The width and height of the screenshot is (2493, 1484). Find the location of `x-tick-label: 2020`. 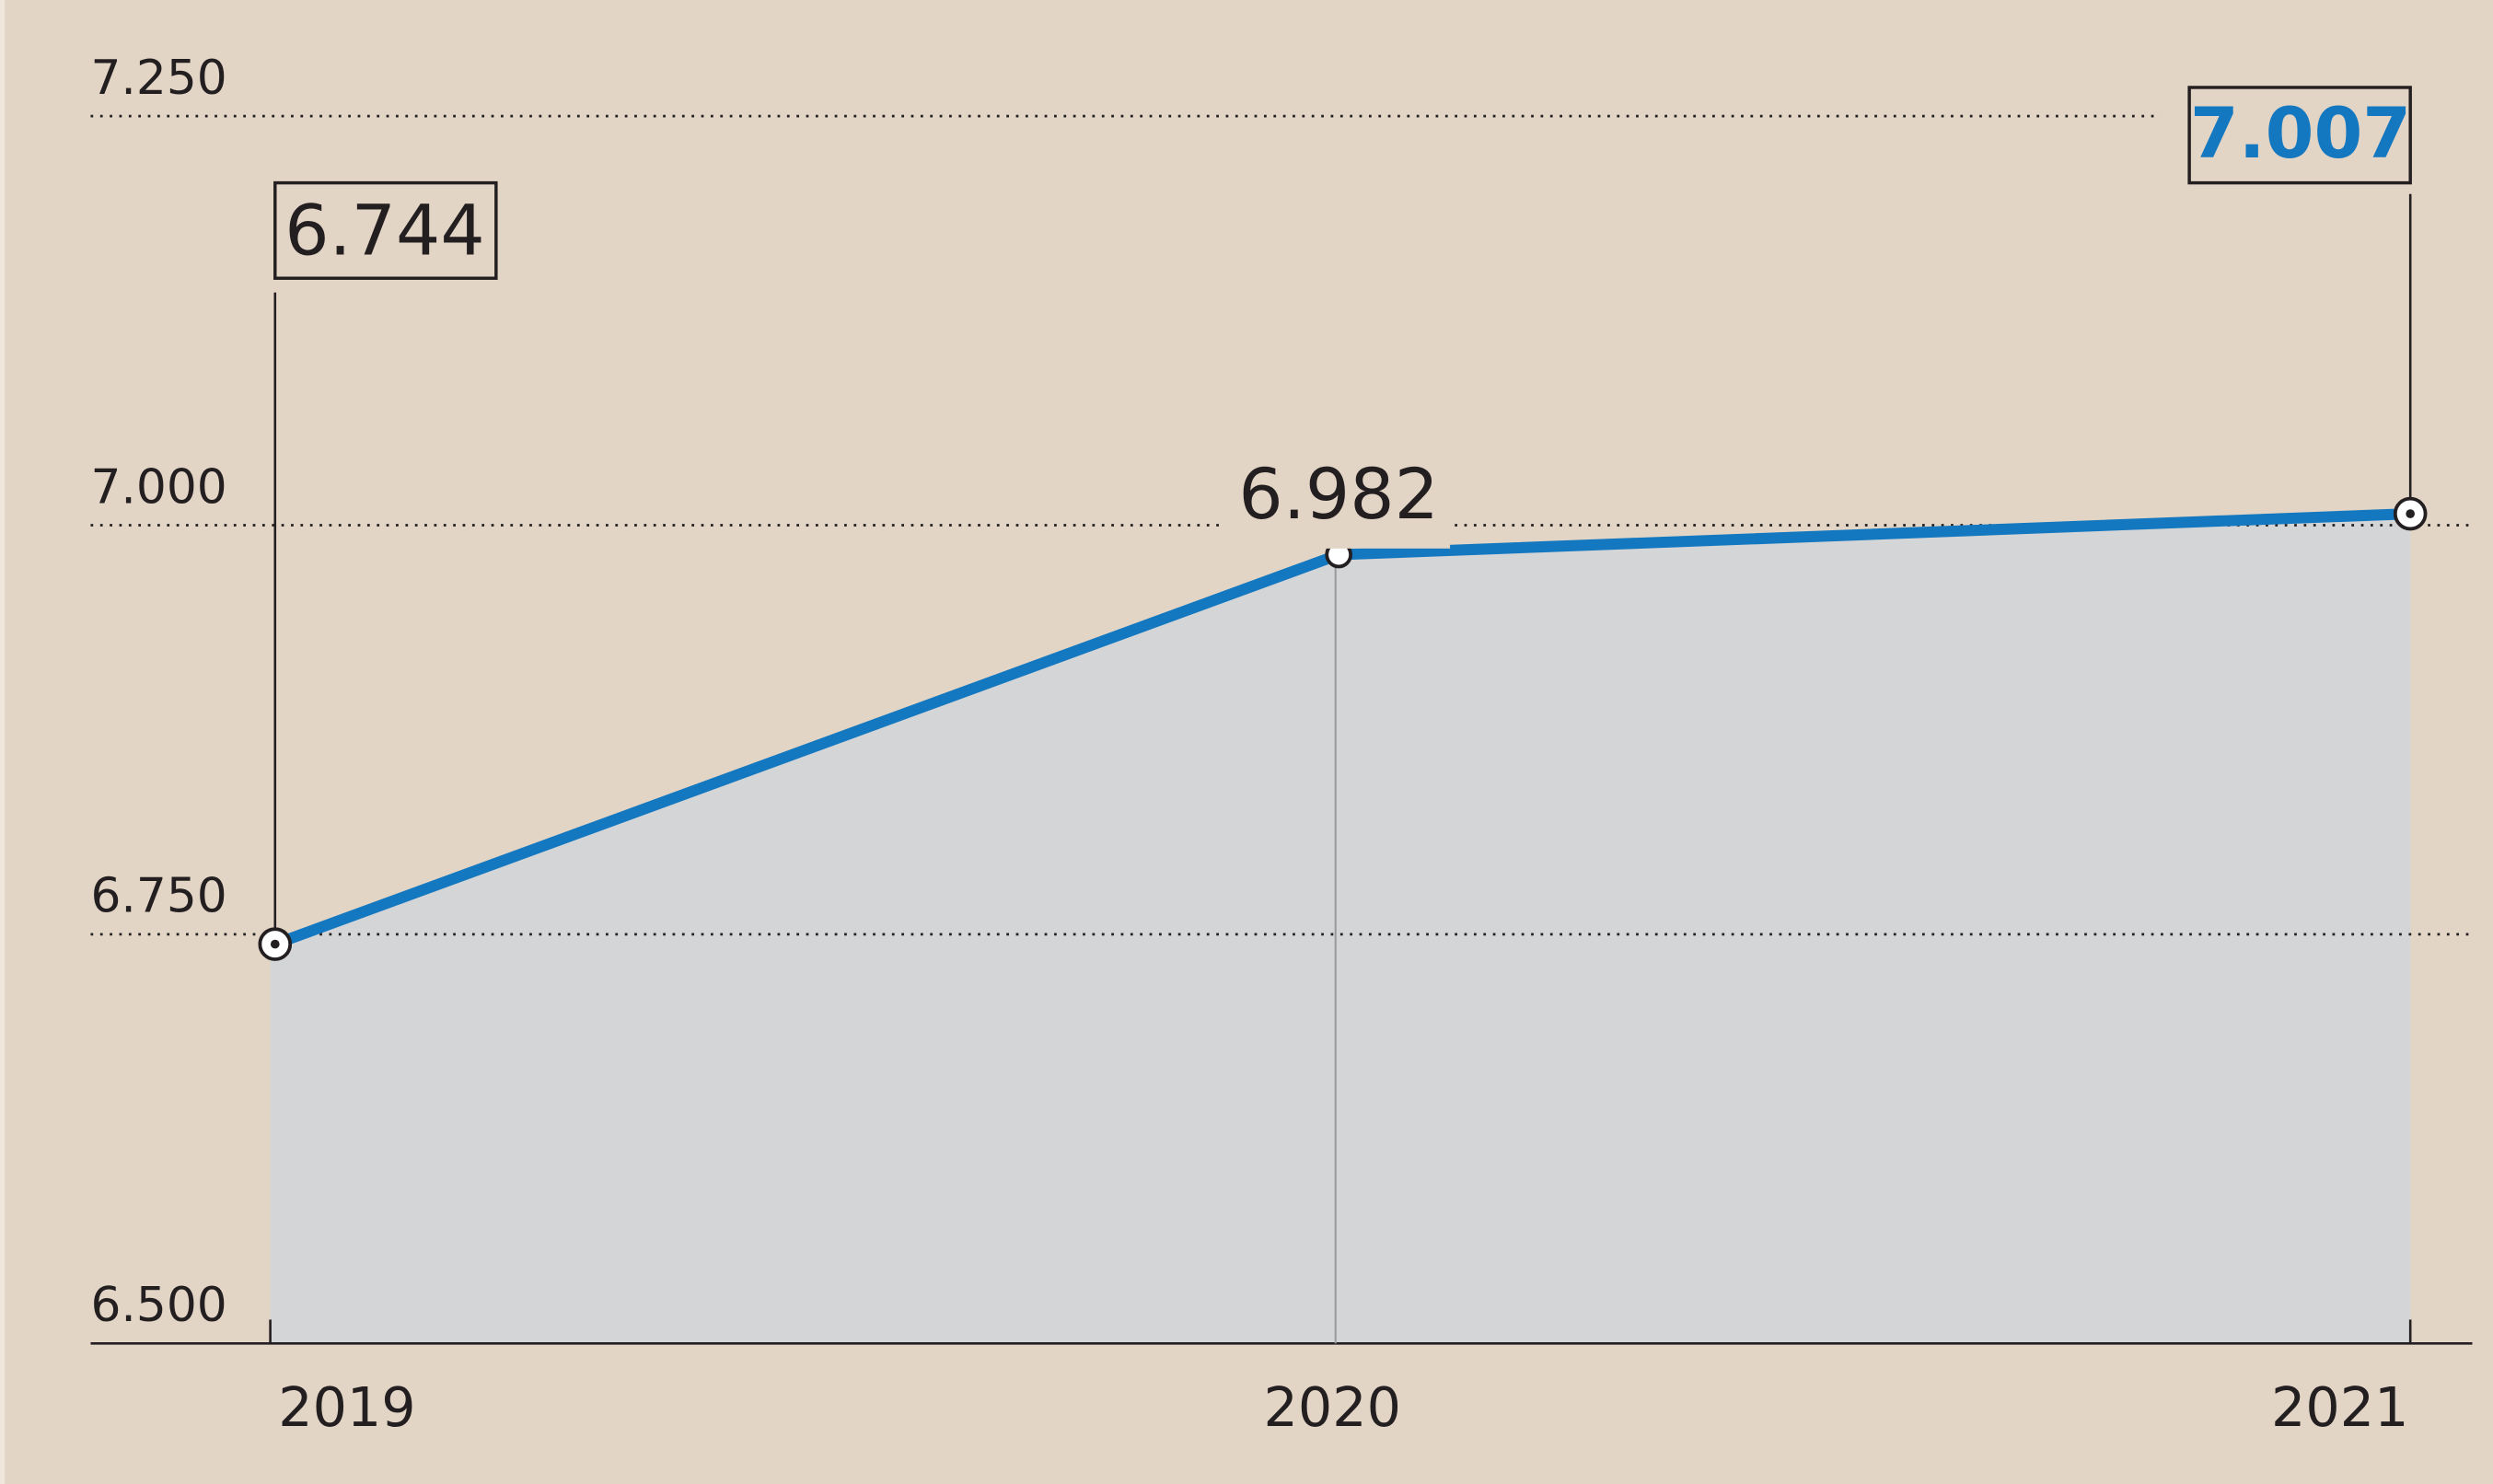

x-tick-label: 2020 is located at coordinates (1333, 1407).